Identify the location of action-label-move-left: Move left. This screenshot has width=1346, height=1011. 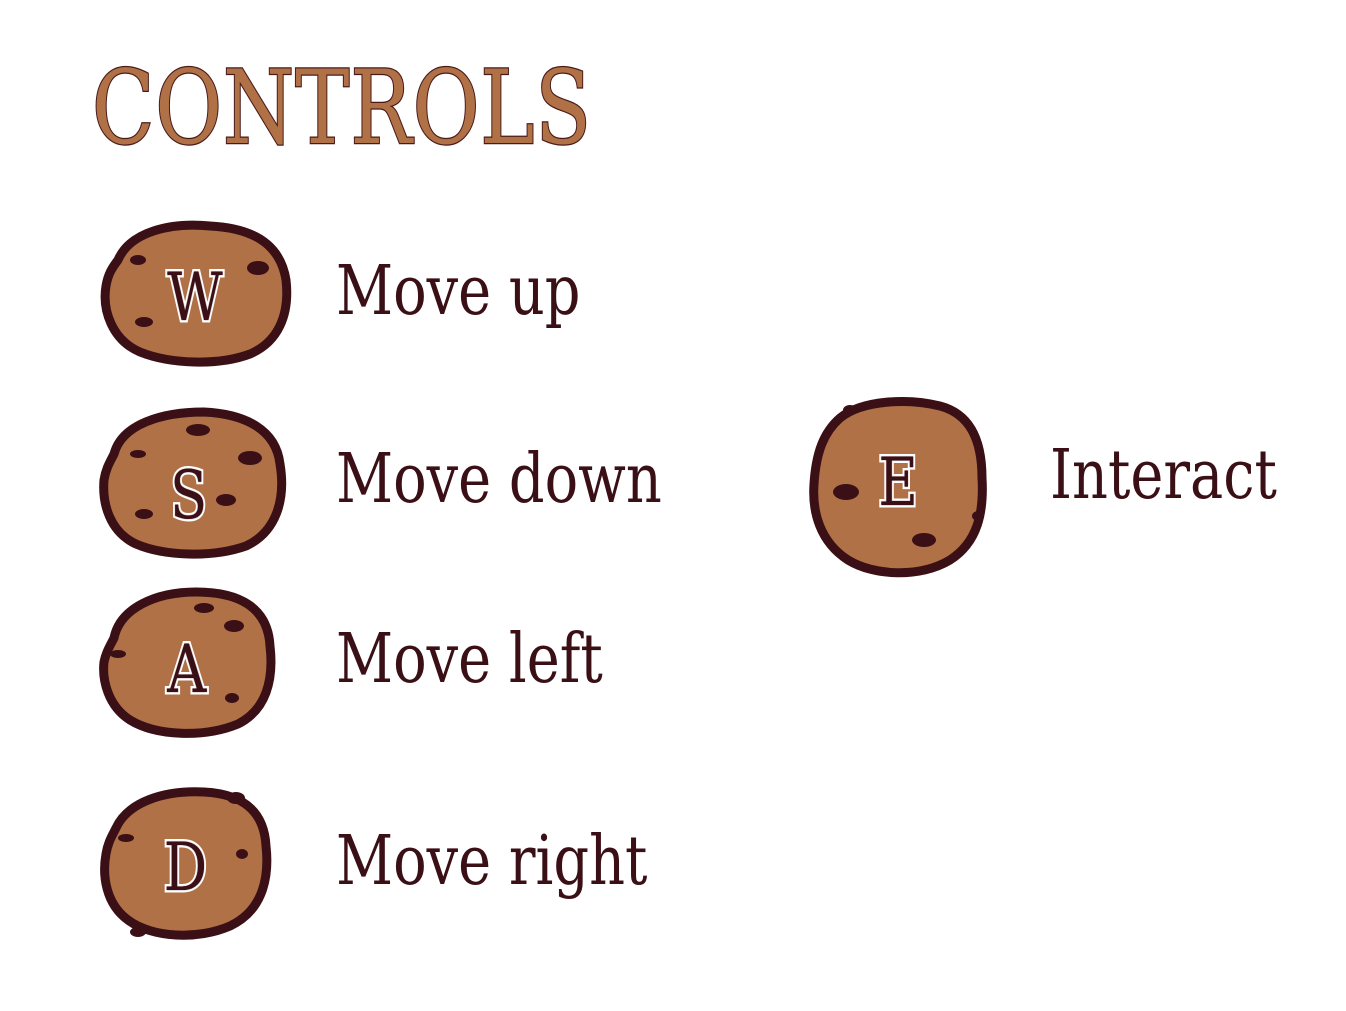
(469, 659).